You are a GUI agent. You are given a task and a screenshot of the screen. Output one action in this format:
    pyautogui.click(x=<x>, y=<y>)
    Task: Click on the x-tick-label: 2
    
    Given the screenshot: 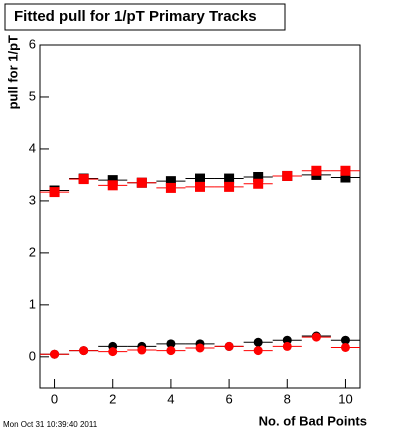 What is the action you would take?
    pyautogui.click(x=112, y=398)
    